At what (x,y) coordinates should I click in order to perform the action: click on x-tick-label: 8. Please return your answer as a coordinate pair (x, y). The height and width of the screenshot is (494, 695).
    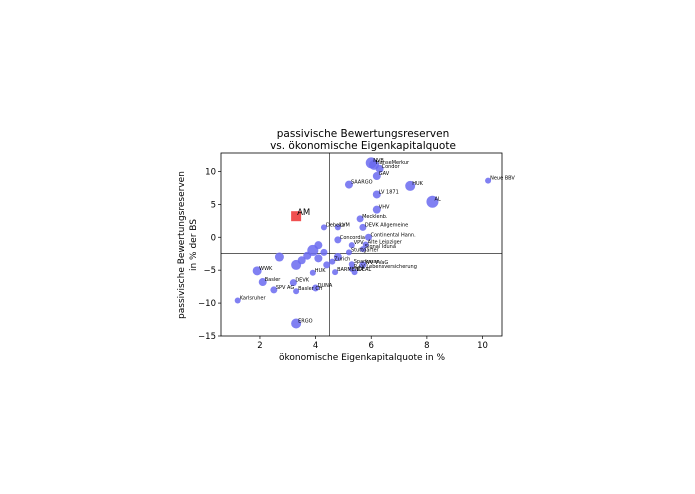
    Looking at the image, I should click on (426, 346).